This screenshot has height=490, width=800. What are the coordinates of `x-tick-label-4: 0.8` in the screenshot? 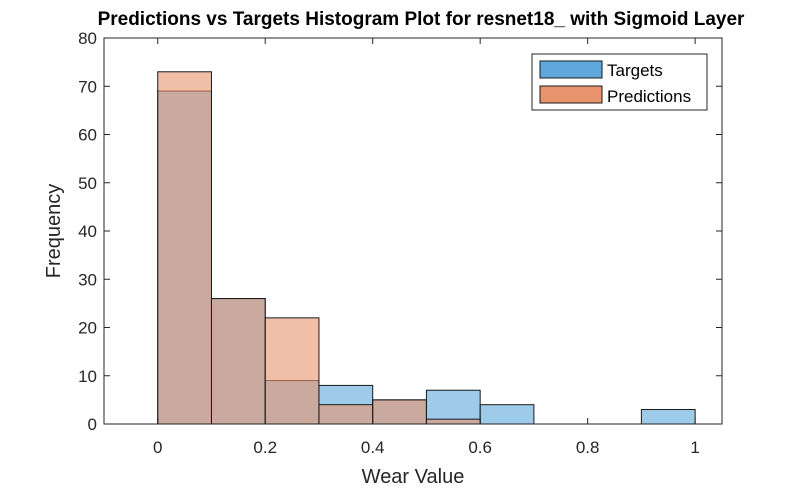 It's located at (588, 447).